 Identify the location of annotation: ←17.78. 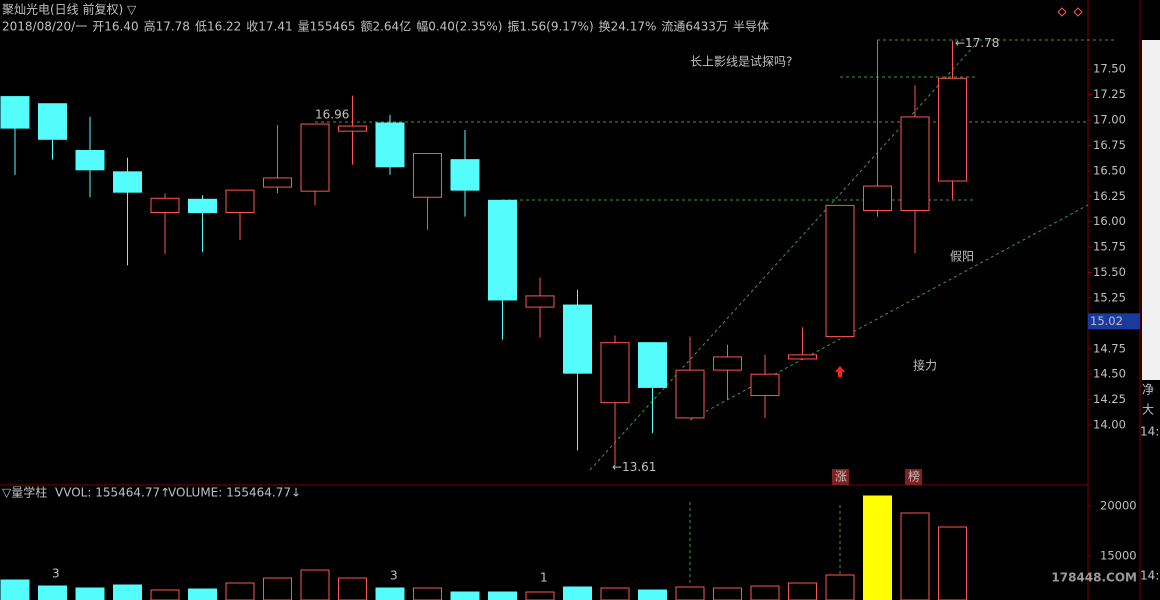
(977, 43).